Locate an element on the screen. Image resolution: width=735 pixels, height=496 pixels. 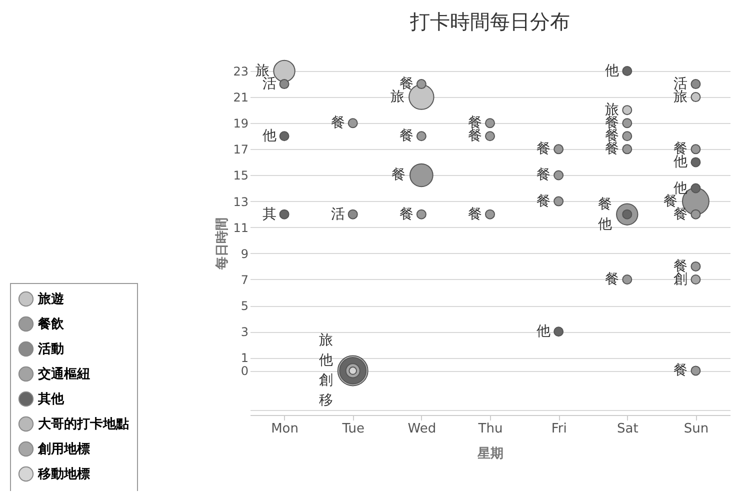
y-axis-title: 每日時間 is located at coordinates (222, 244).